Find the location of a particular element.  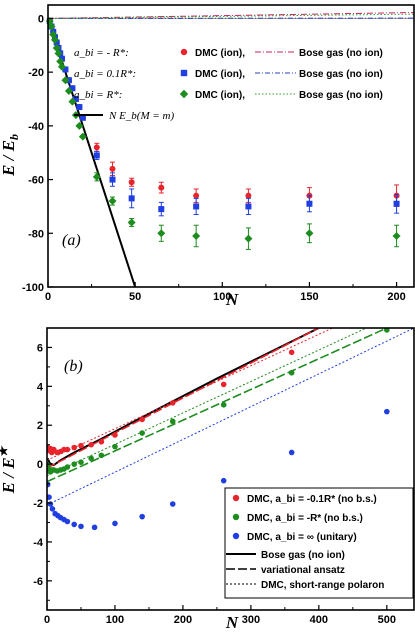

legend-box is located at coordinates (319, 543).